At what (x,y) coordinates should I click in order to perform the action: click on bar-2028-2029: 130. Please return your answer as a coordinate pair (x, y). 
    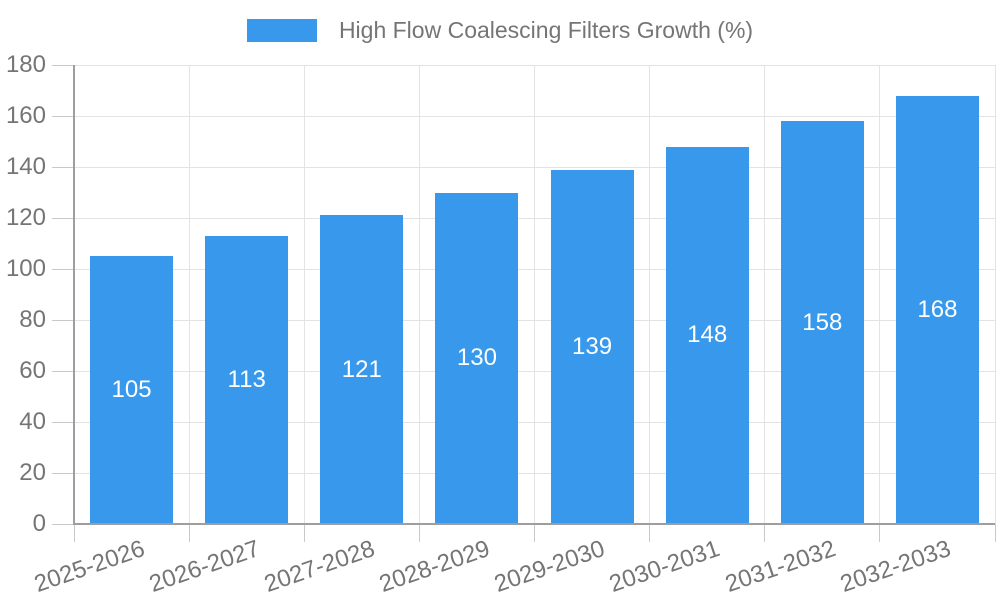
    Looking at the image, I should click on (477, 358).